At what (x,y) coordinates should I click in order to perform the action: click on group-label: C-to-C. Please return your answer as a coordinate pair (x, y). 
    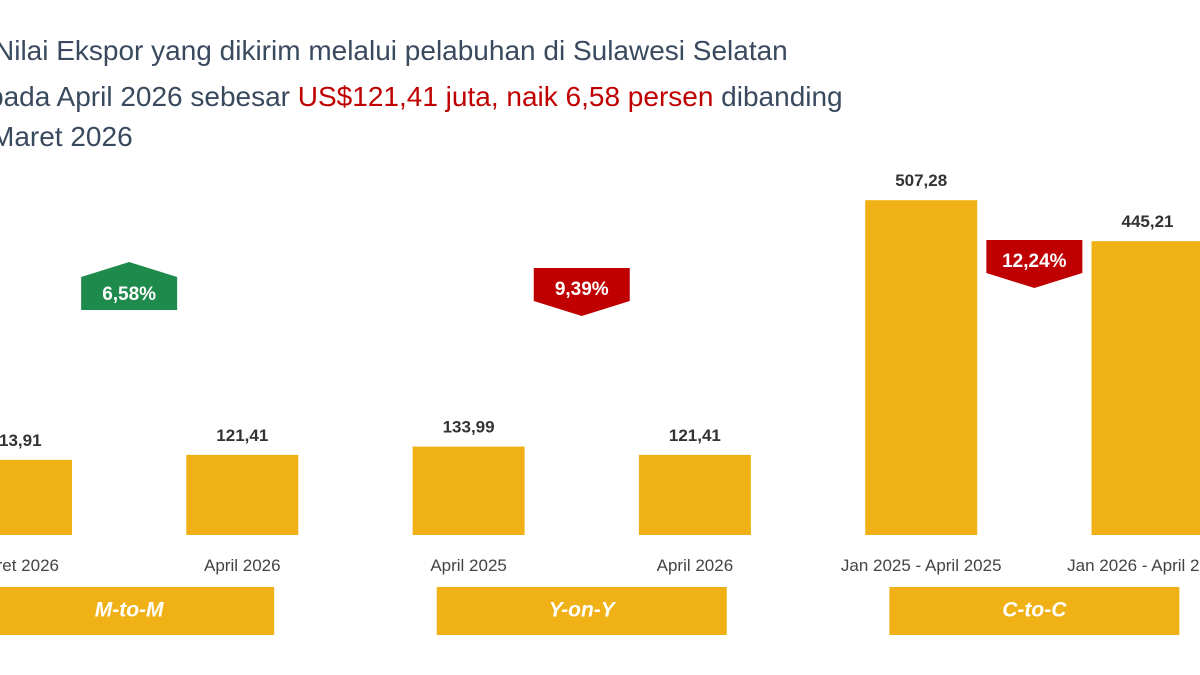
    Looking at the image, I should click on (1034, 610).